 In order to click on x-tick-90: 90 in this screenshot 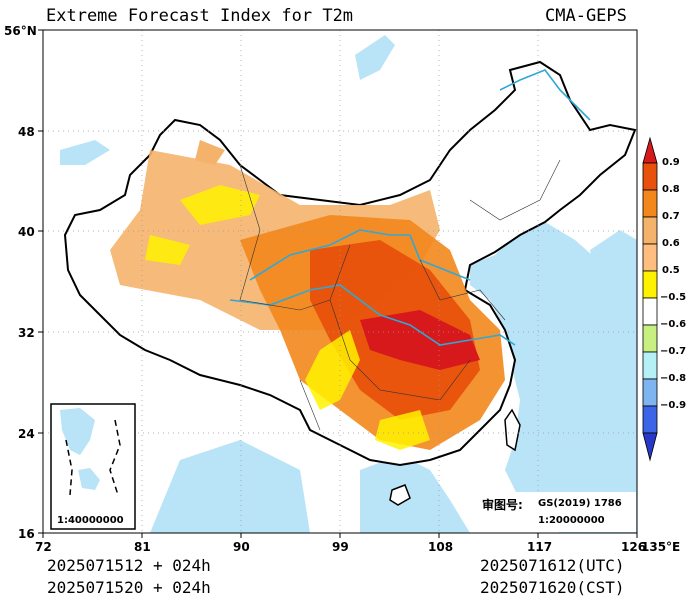, I will do `click(241, 547)`.